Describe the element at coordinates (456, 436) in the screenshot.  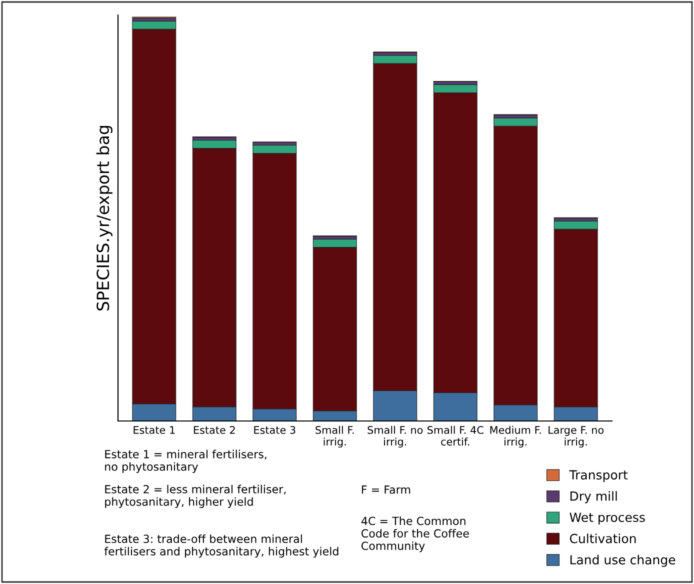
I see `x-tick-label: Small F. 4C certif.` at that location.